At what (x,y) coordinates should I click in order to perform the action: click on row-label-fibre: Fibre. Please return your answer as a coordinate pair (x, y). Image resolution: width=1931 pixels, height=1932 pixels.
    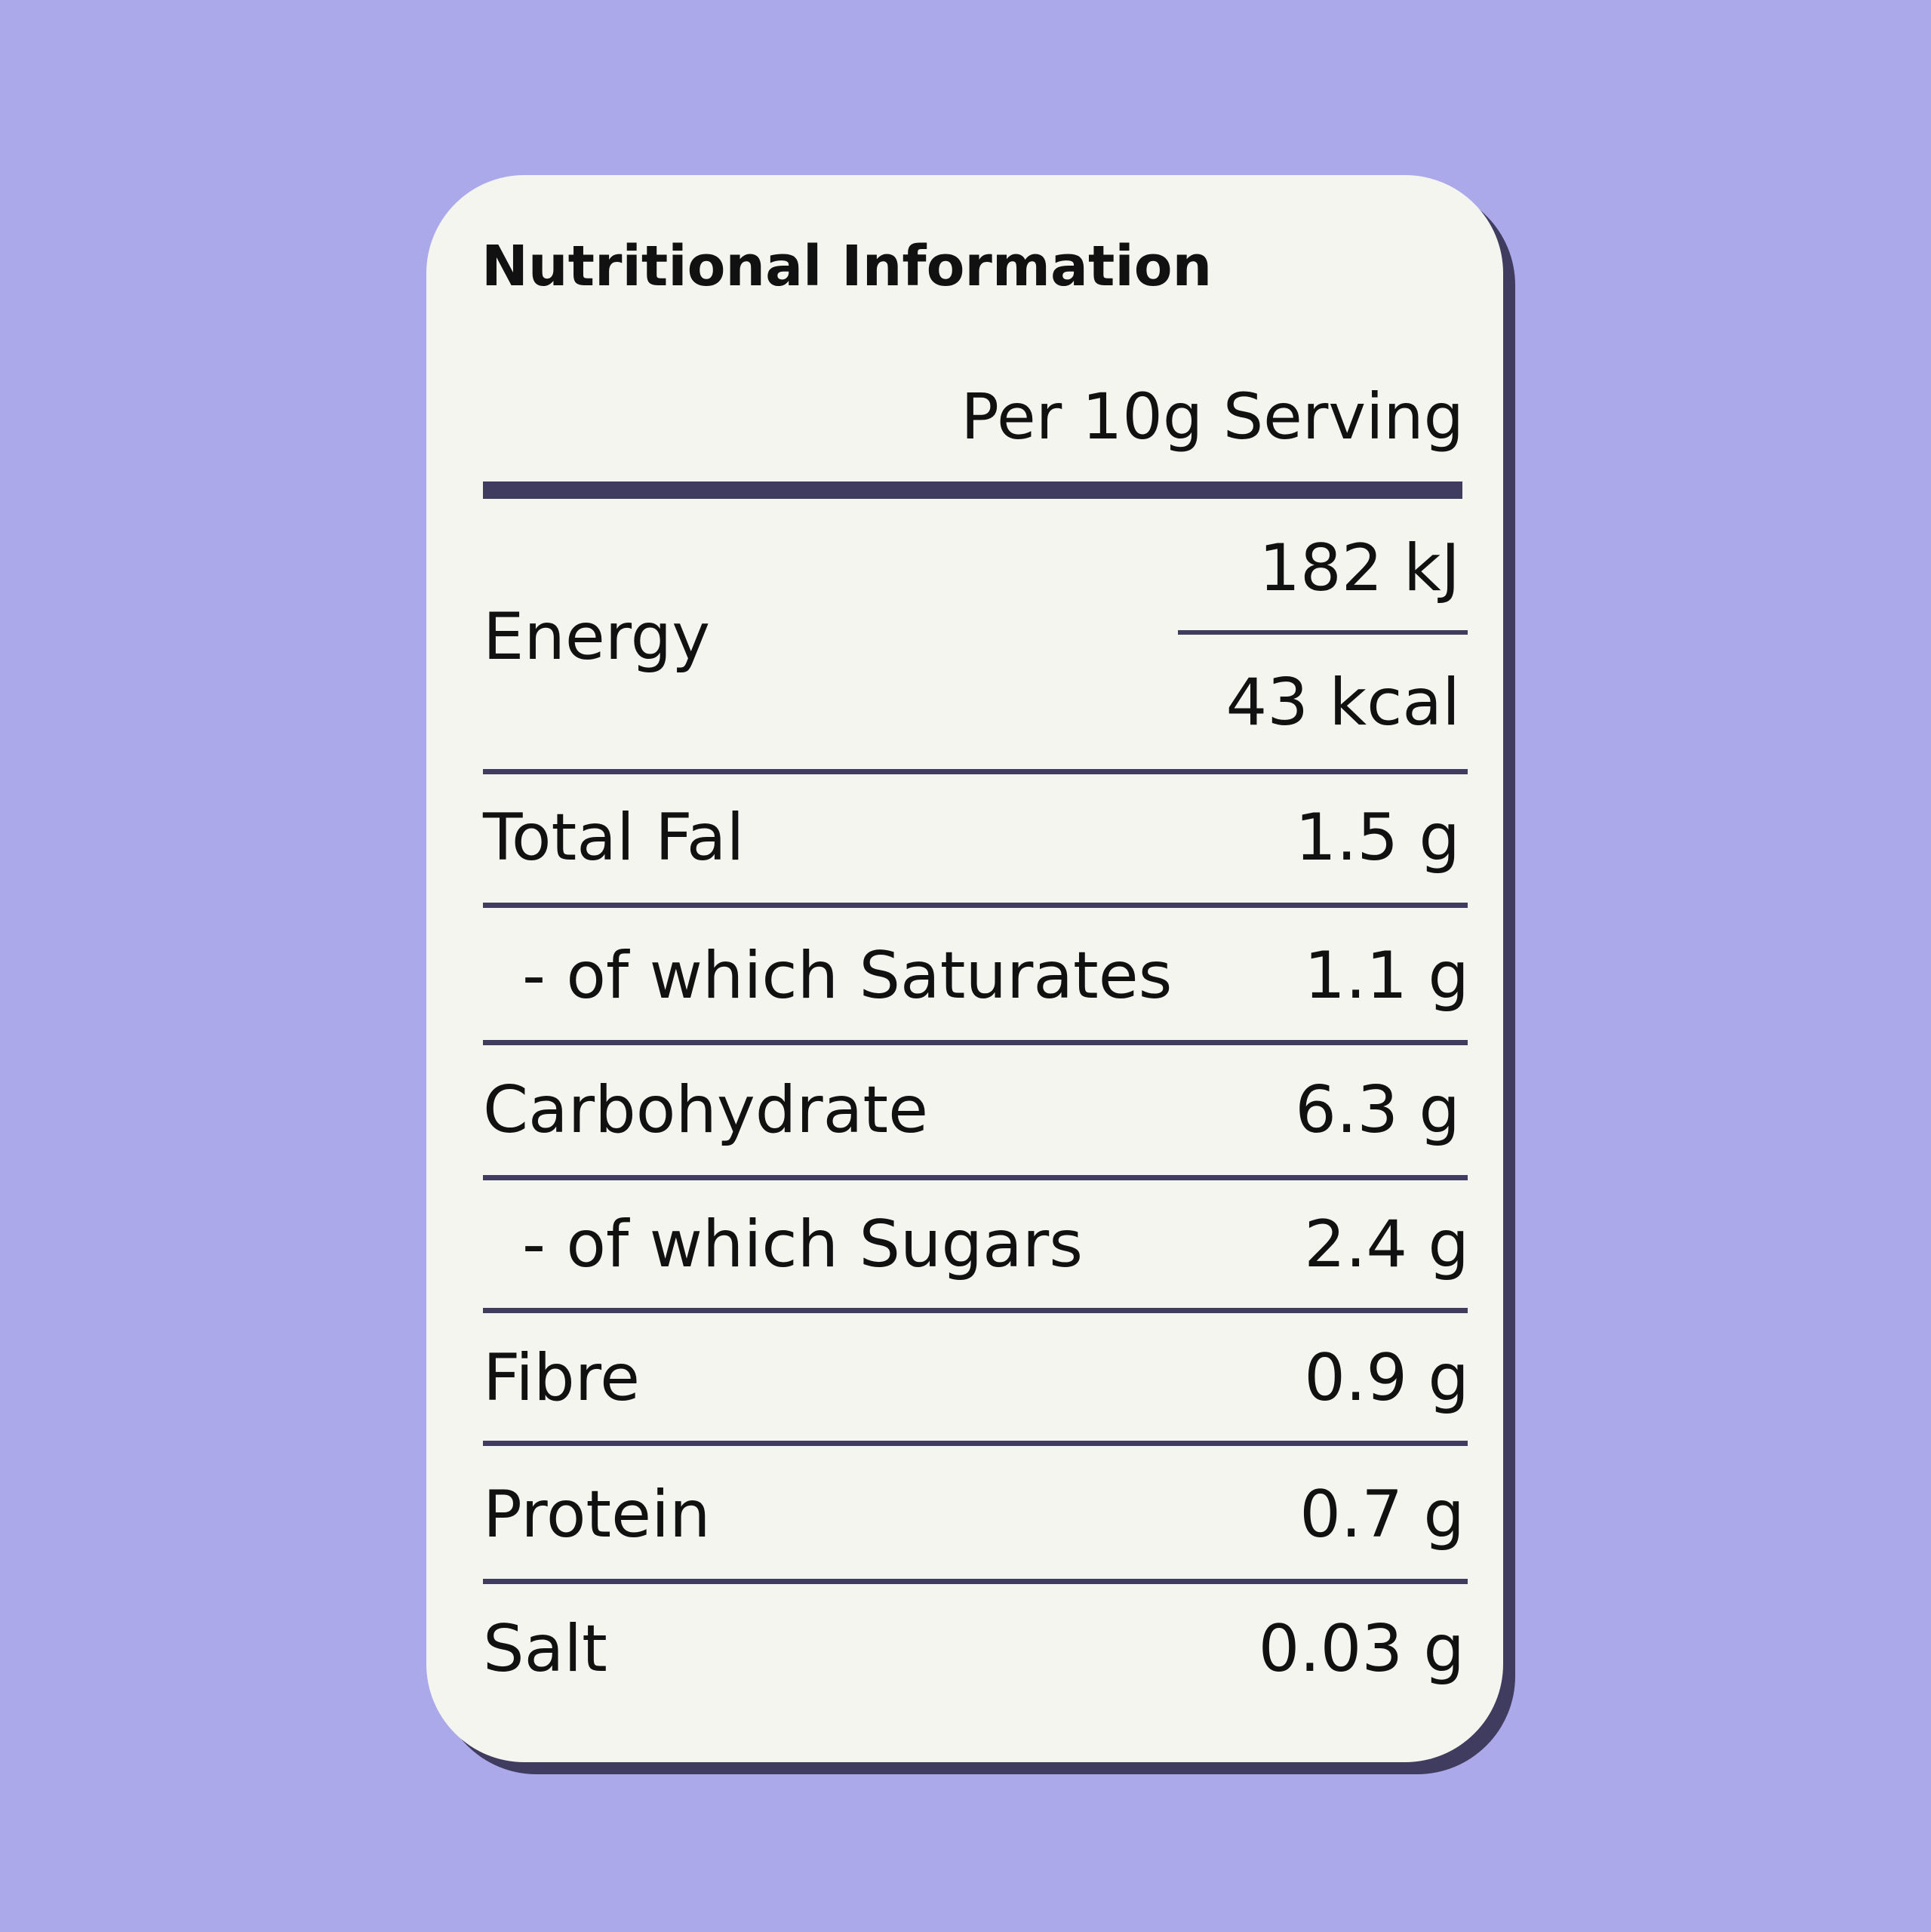
    Looking at the image, I should click on (562, 1378).